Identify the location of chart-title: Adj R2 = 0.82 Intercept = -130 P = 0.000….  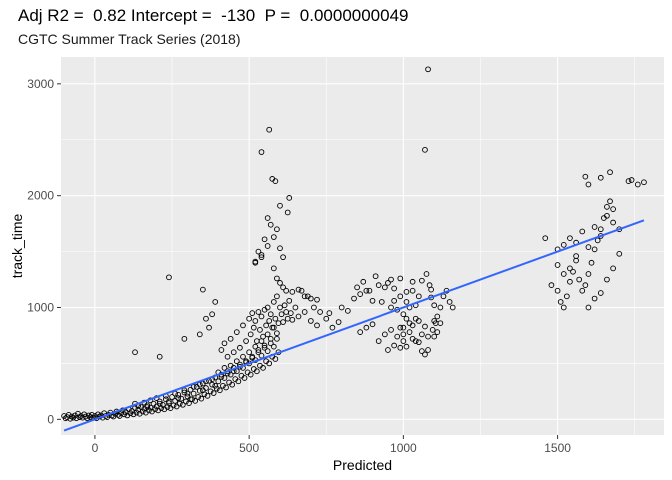
(213, 15).